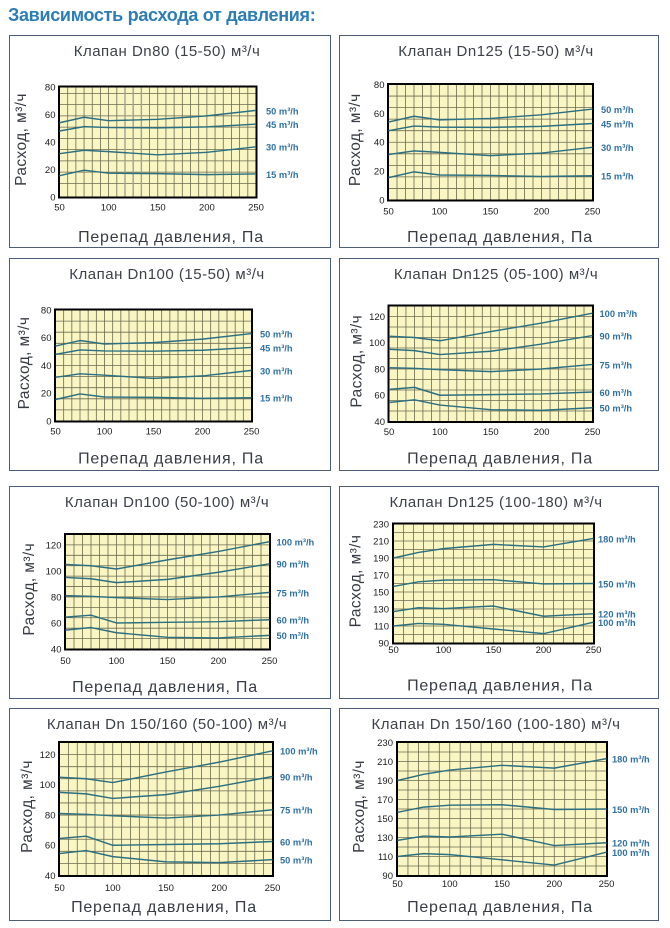  What do you see at coordinates (385, 743) in the screenshot?
I see `svg-text: 230` at bounding box center [385, 743].